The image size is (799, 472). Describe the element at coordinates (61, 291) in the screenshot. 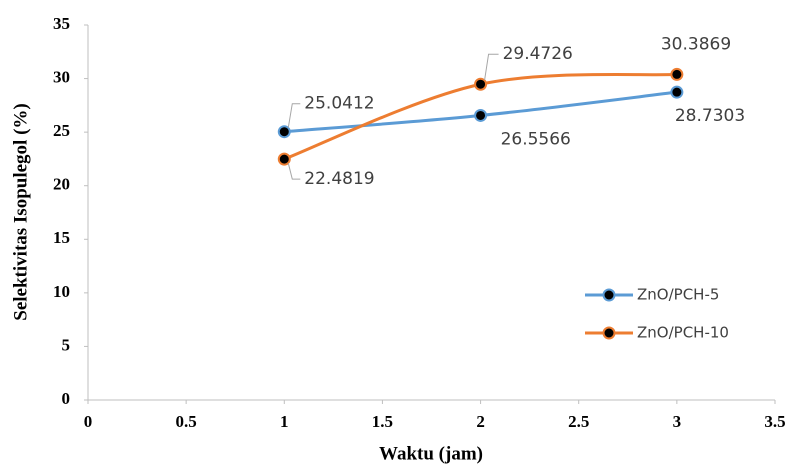

I see `y-tick-label: 10` at that location.